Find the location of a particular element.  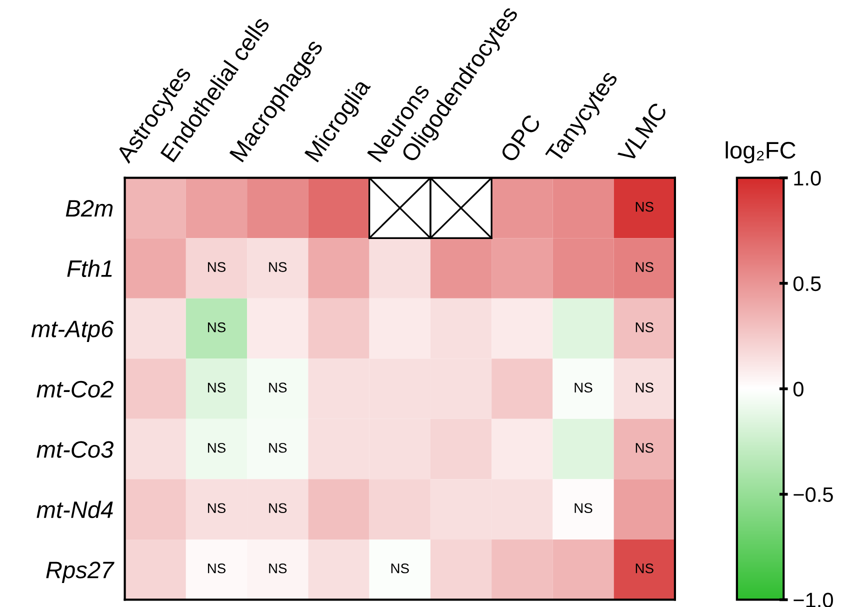

color-bar-title: log₂FC is located at coordinates (761, 152).